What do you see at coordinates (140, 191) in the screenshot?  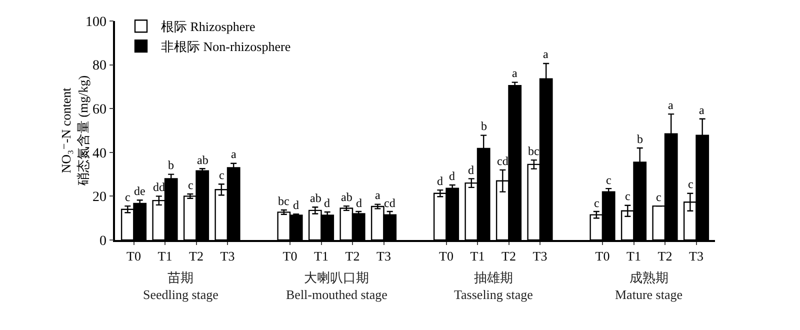 I see `data-label: de` at bounding box center [140, 191].